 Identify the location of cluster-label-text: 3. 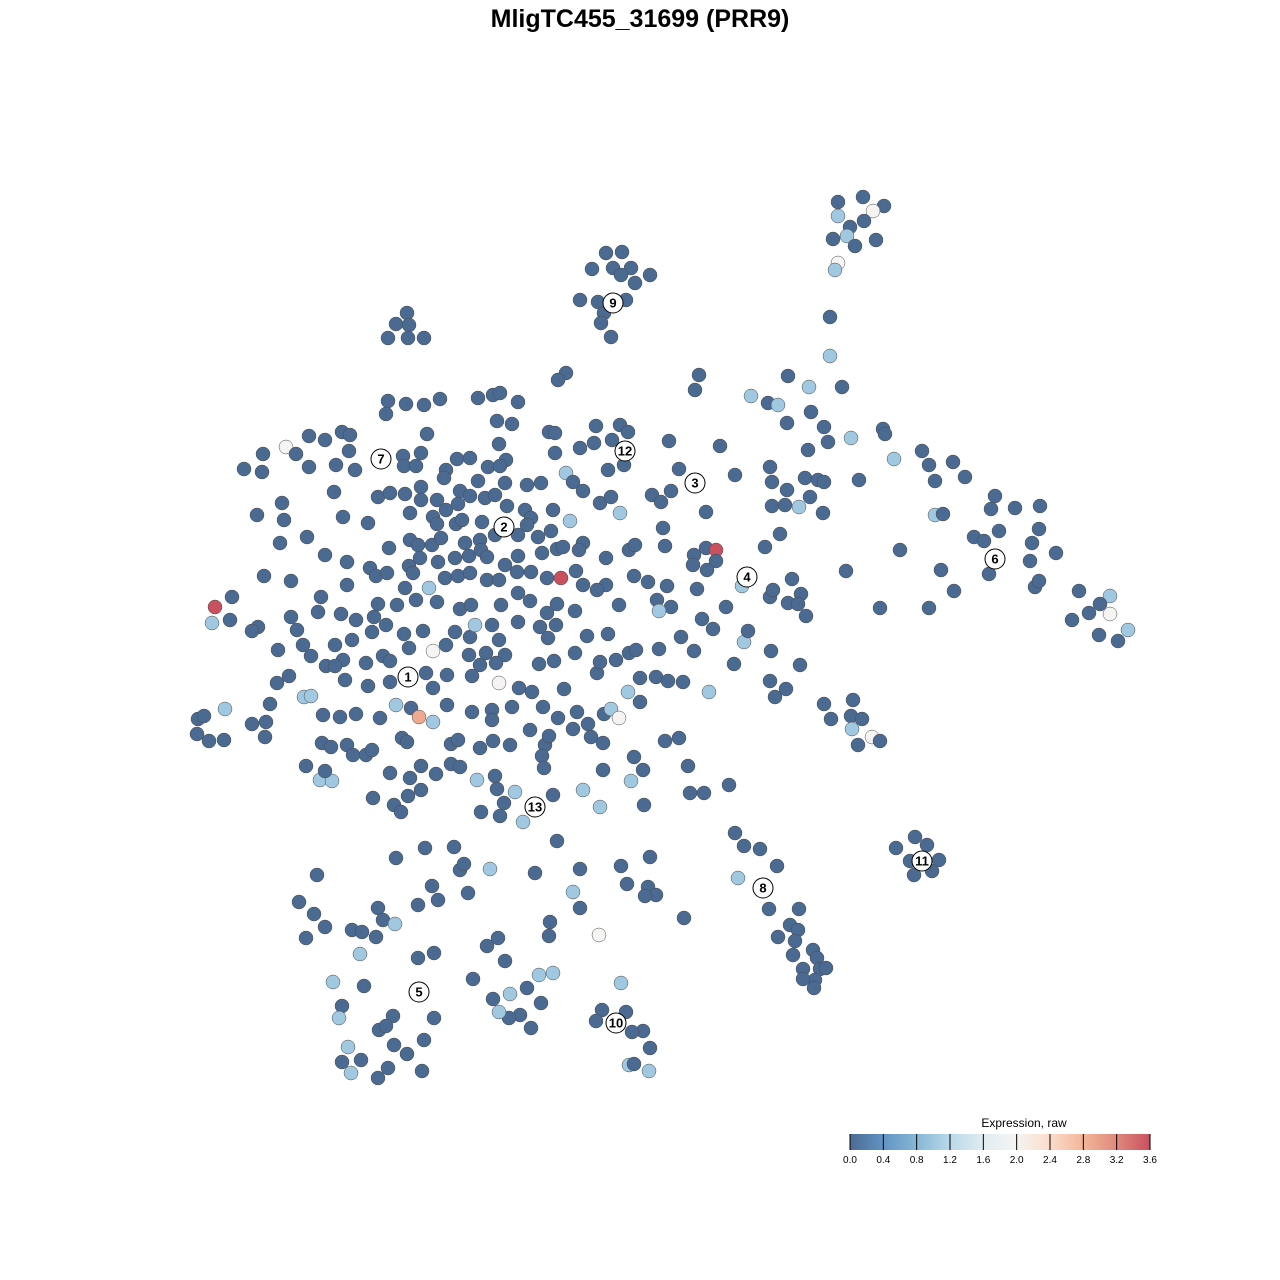
(694, 483).